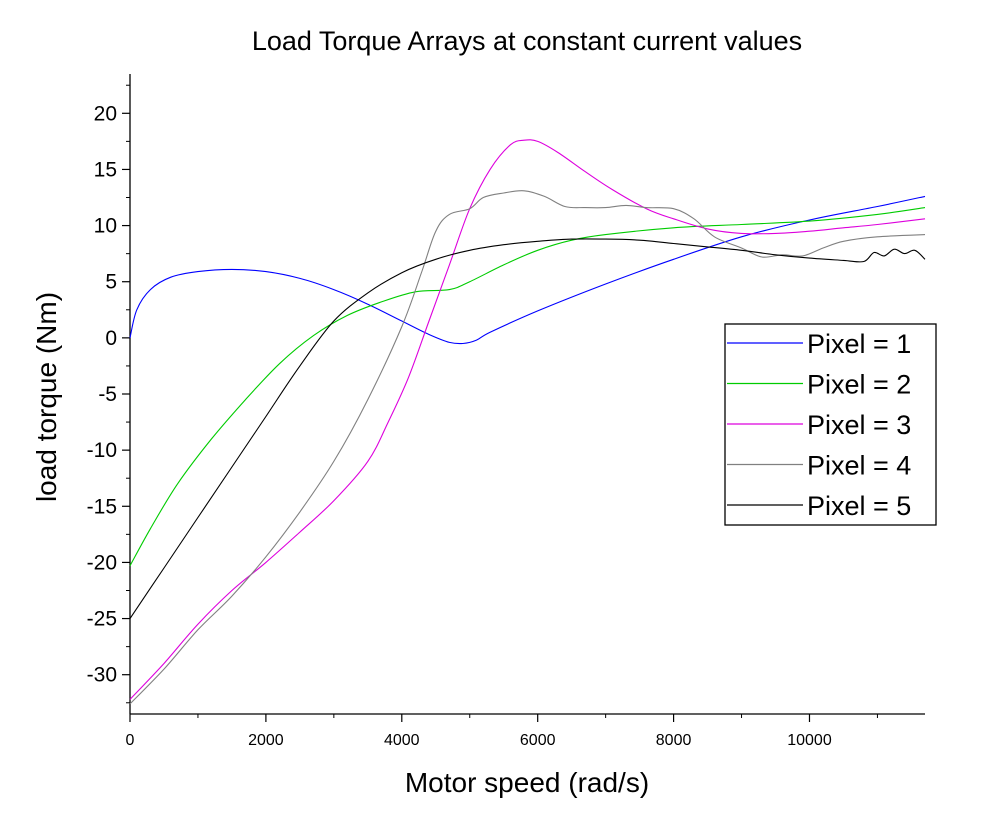 The image size is (987, 820). What do you see at coordinates (527, 782) in the screenshot?
I see `x-axis-label: Motor speed (rad/s)` at bounding box center [527, 782].